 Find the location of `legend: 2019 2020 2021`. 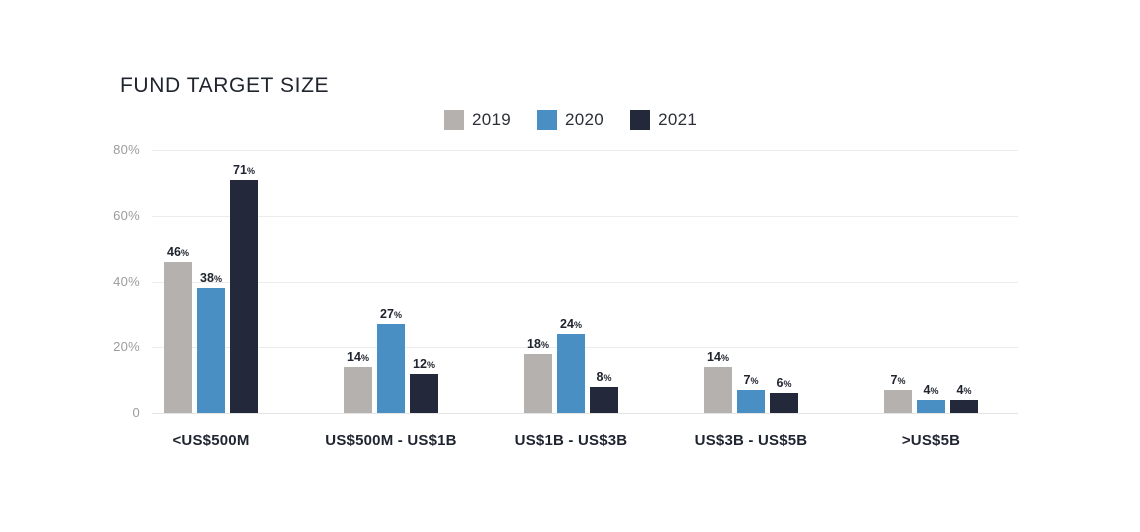

legend: 2019 2020 2021 is located at coordinates (570, 120).